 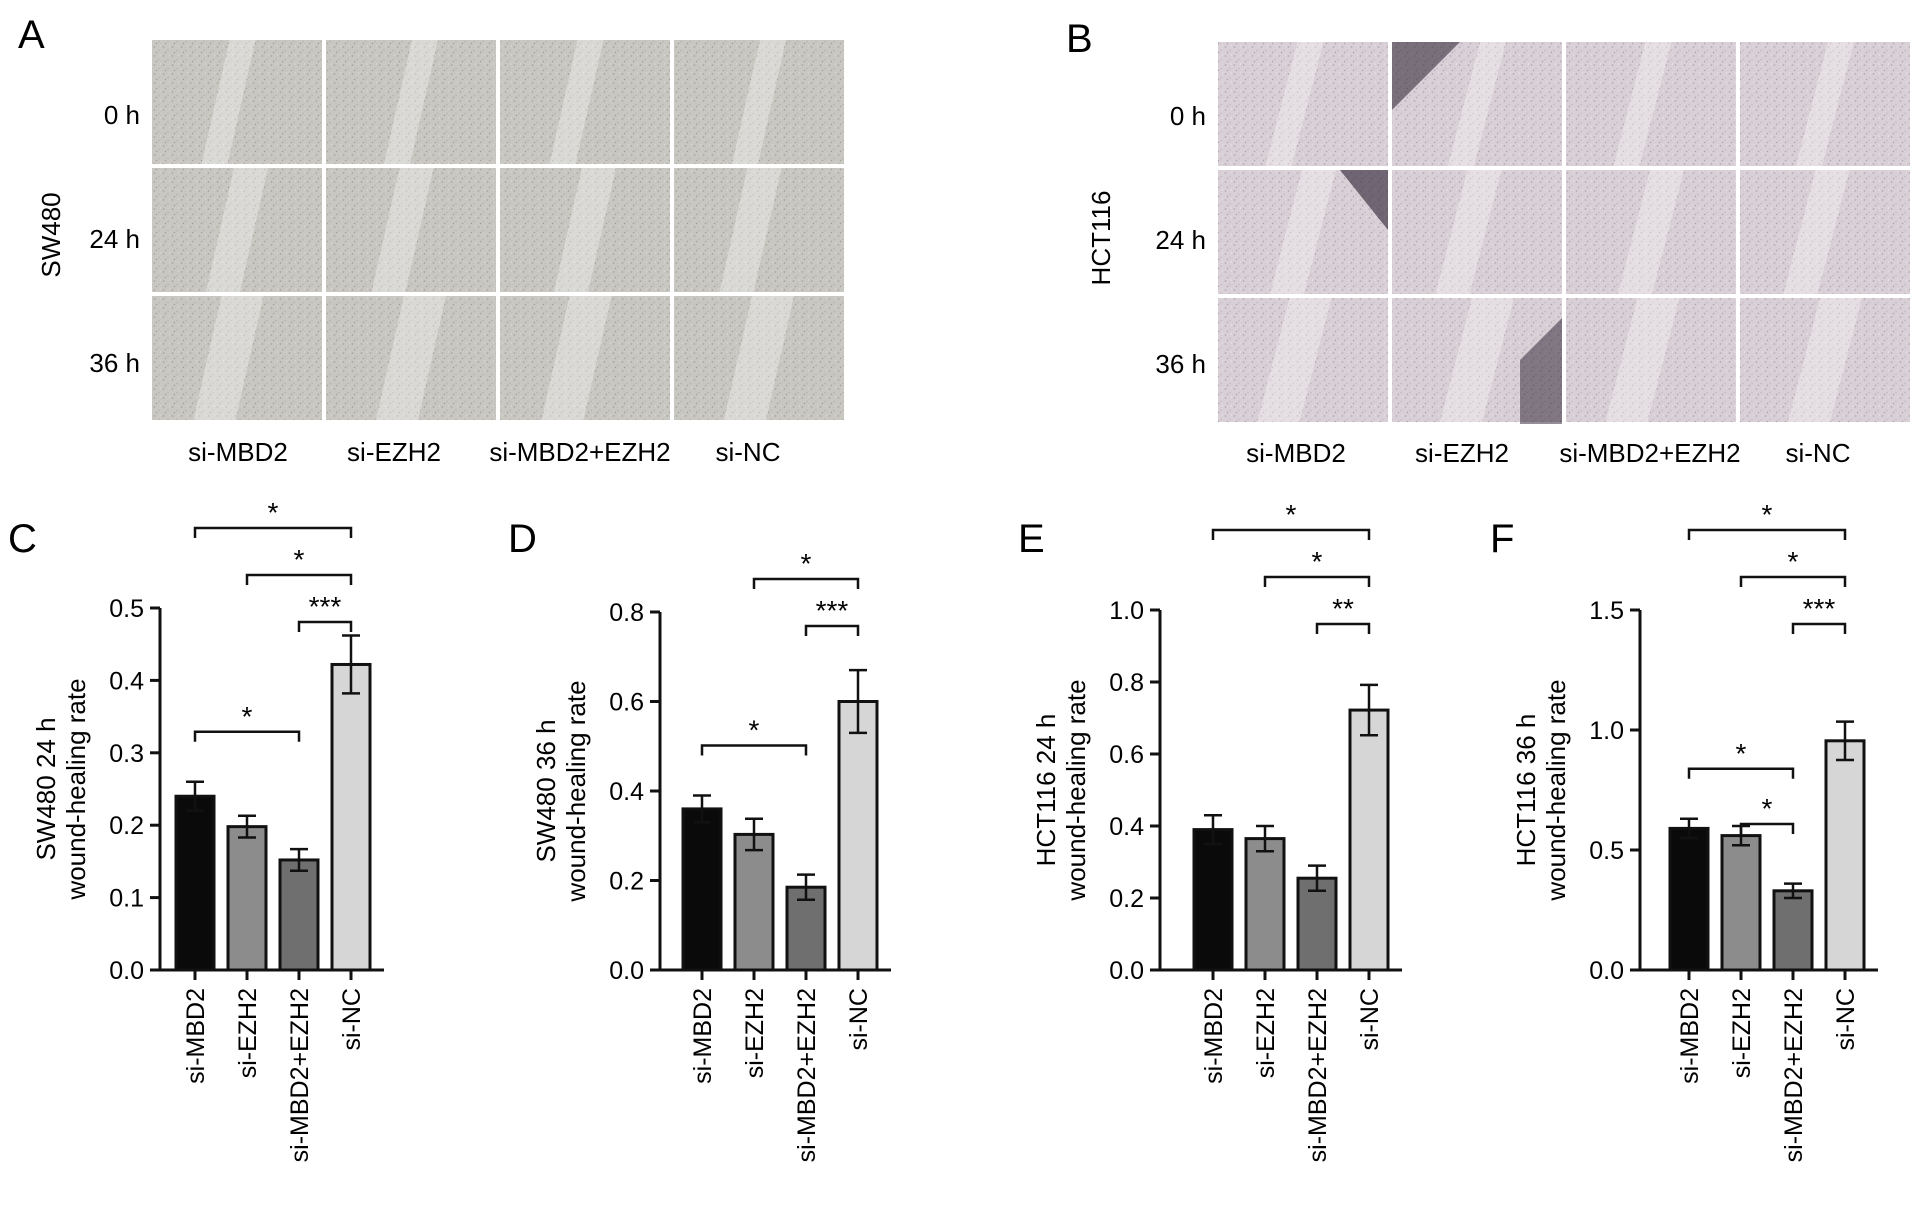 I want to click on micrograph-b-r0-c2, so click(x=1651, y=104).